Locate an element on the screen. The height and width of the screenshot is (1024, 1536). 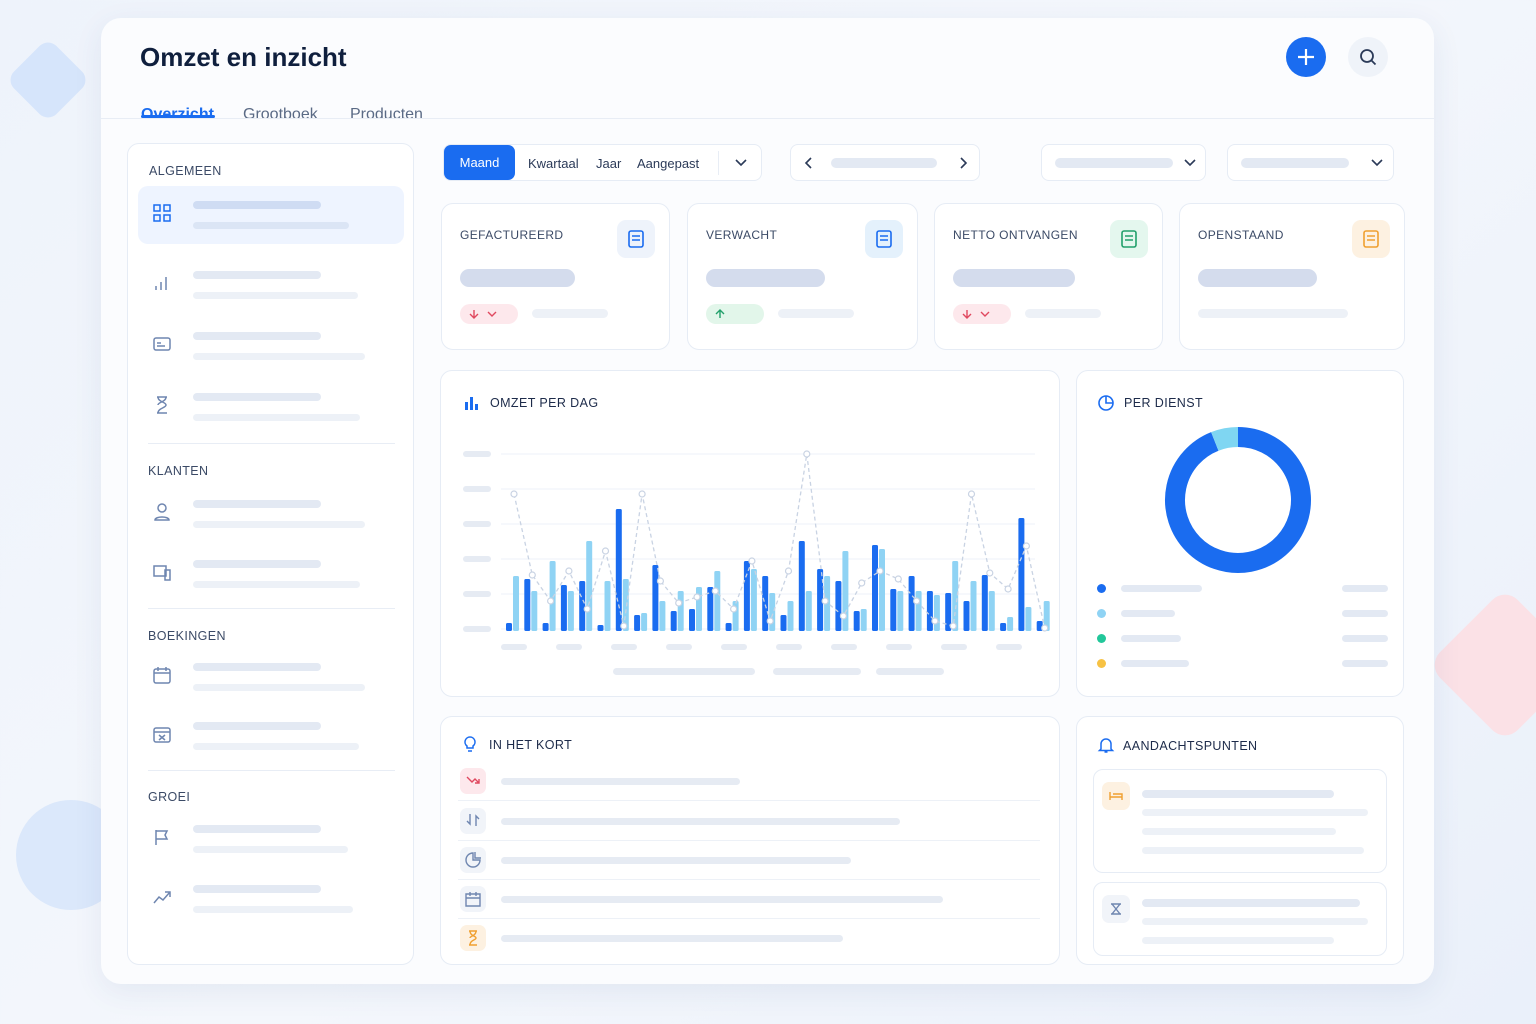
donut-card: PER DIENST is located at coordinates (1240, 533).